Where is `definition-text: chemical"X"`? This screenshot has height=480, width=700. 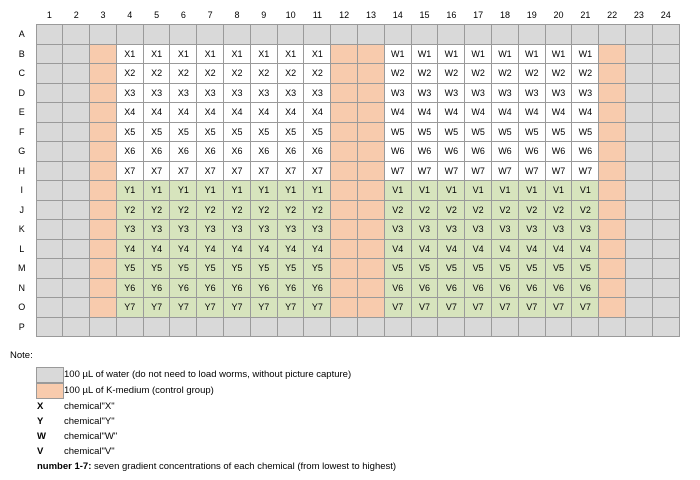
definition-text: chemical"X" is located at coordinates (89, 406).